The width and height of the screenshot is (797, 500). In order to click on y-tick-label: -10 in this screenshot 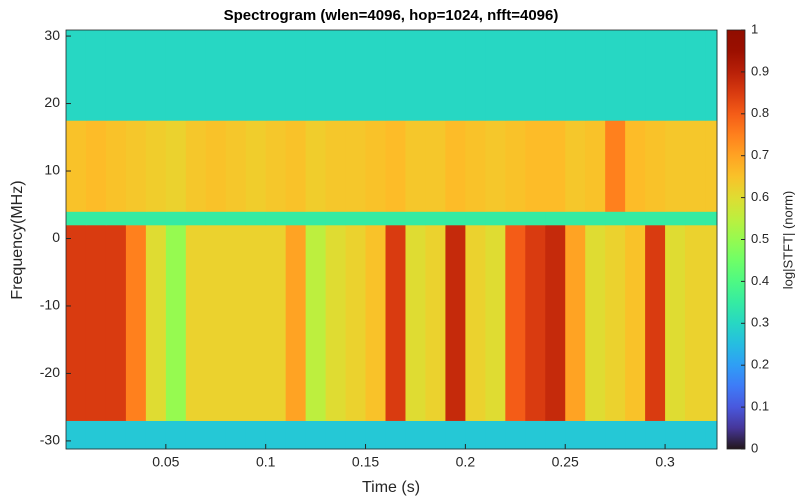, I will do `click(50, 305)`.